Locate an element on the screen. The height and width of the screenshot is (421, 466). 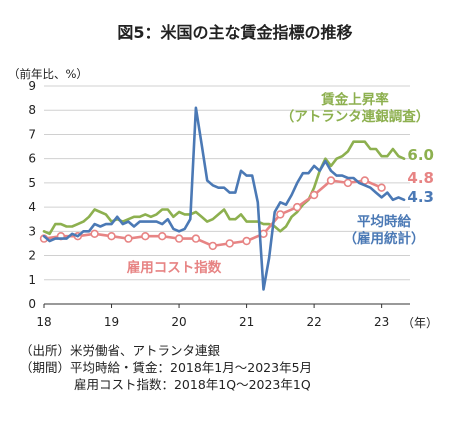
x-axis-label: （年） is located at coordinates (420, 323).